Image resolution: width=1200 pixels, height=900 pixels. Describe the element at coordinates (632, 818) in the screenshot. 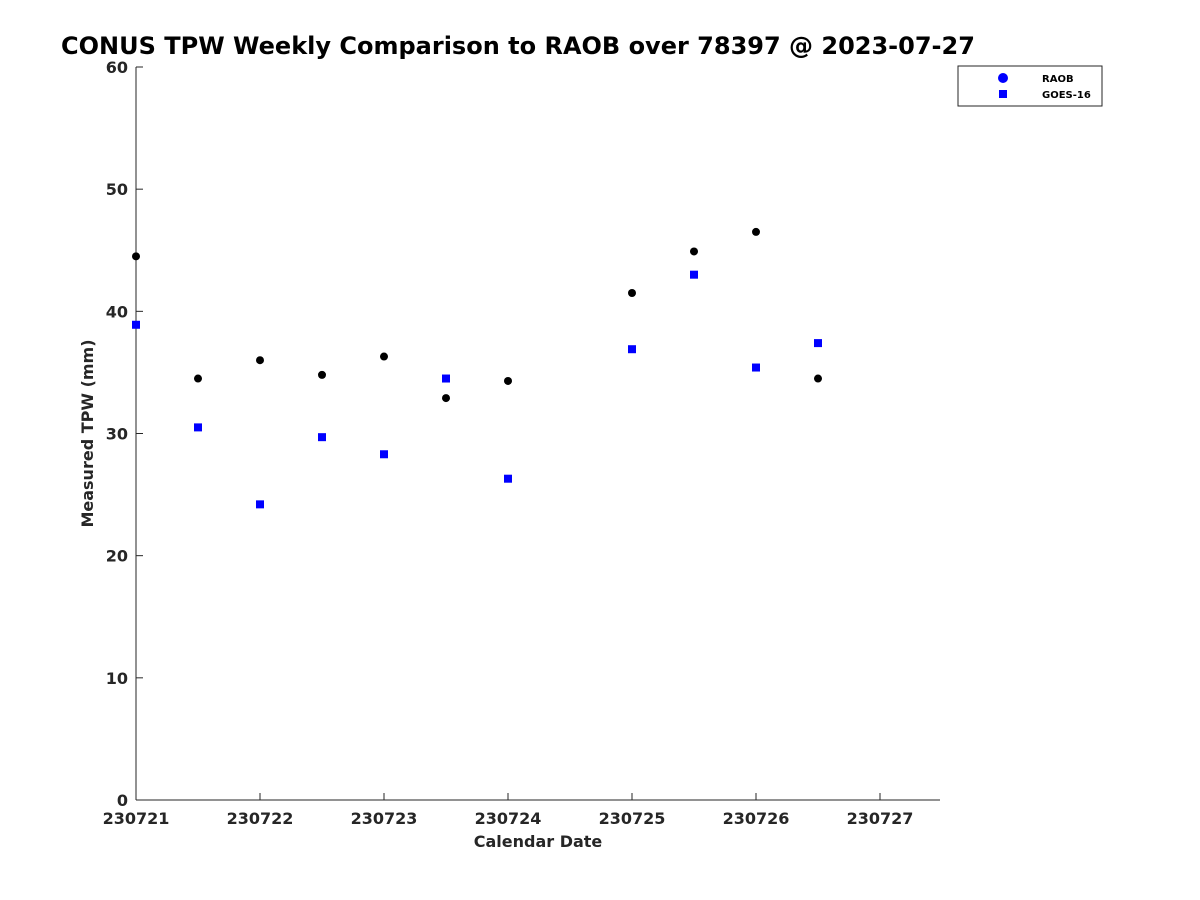

I see `x-tick-label: 230725` at that location.